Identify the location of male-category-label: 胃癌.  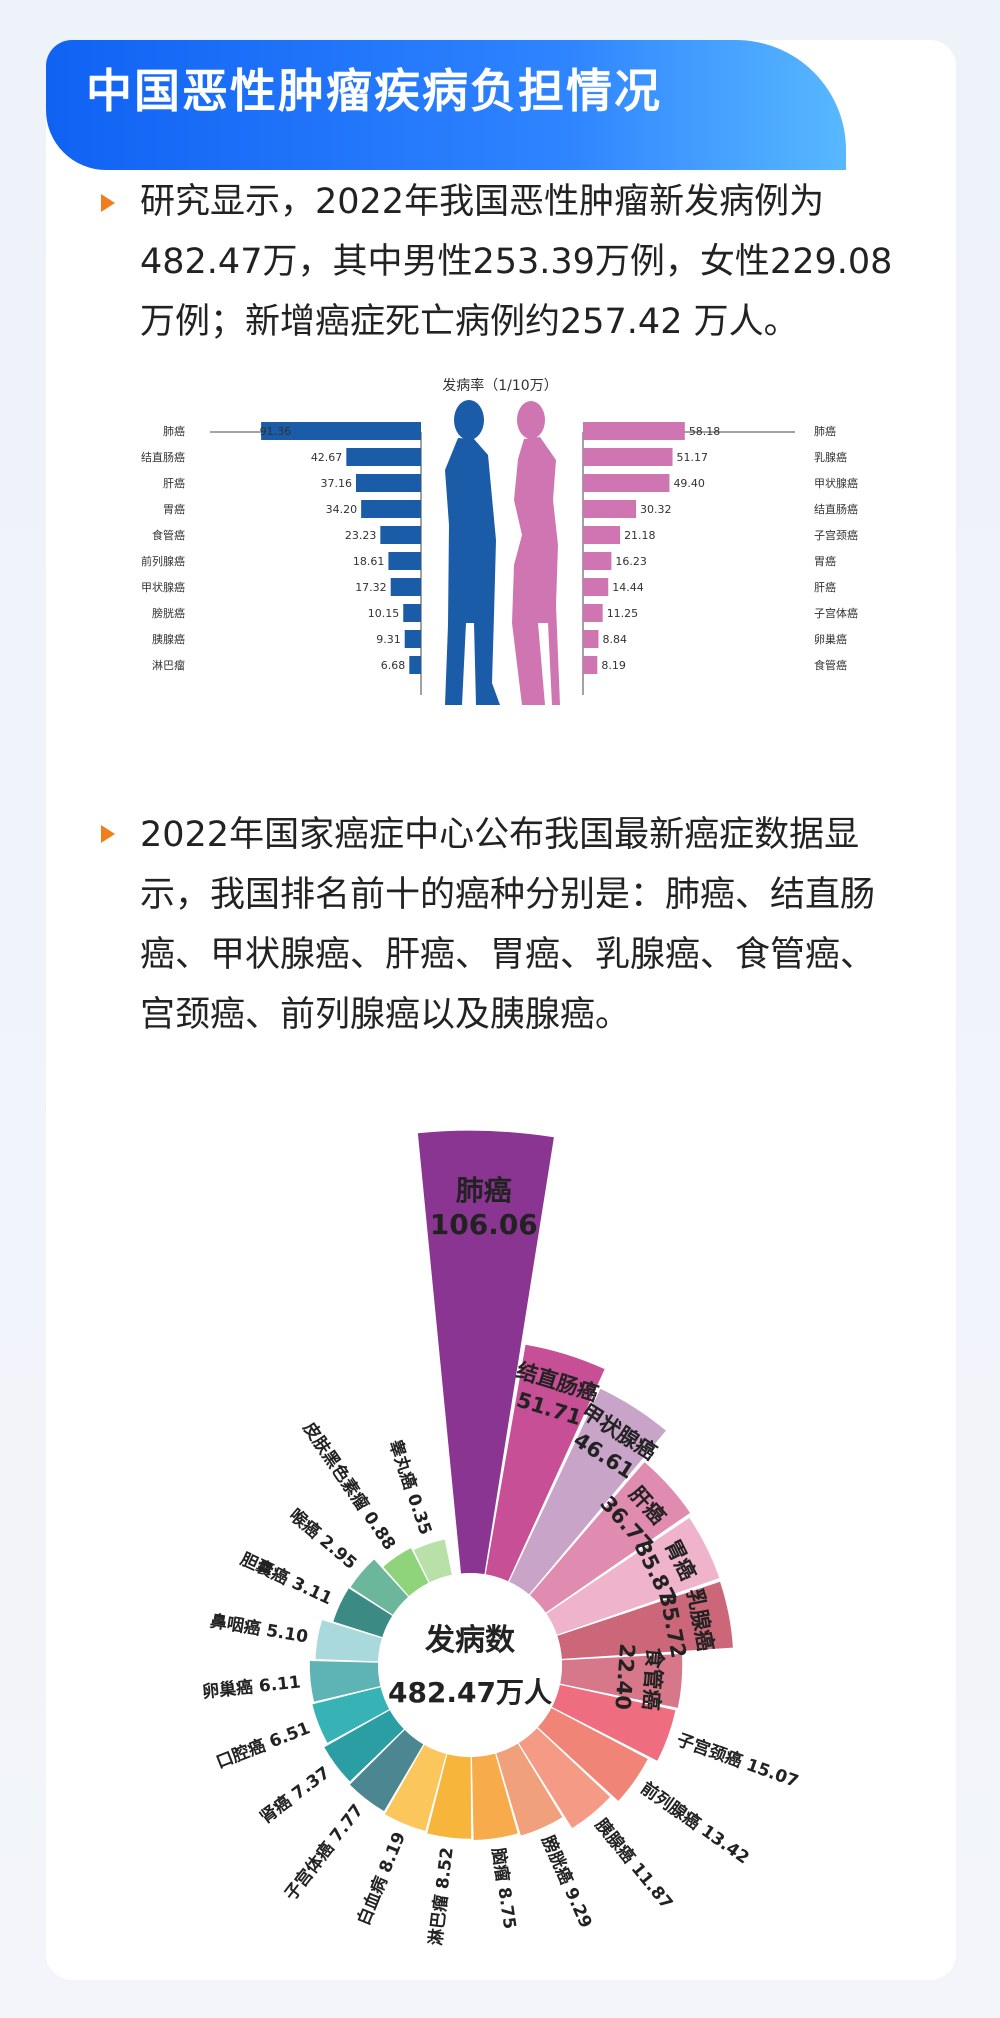
(174, 509).